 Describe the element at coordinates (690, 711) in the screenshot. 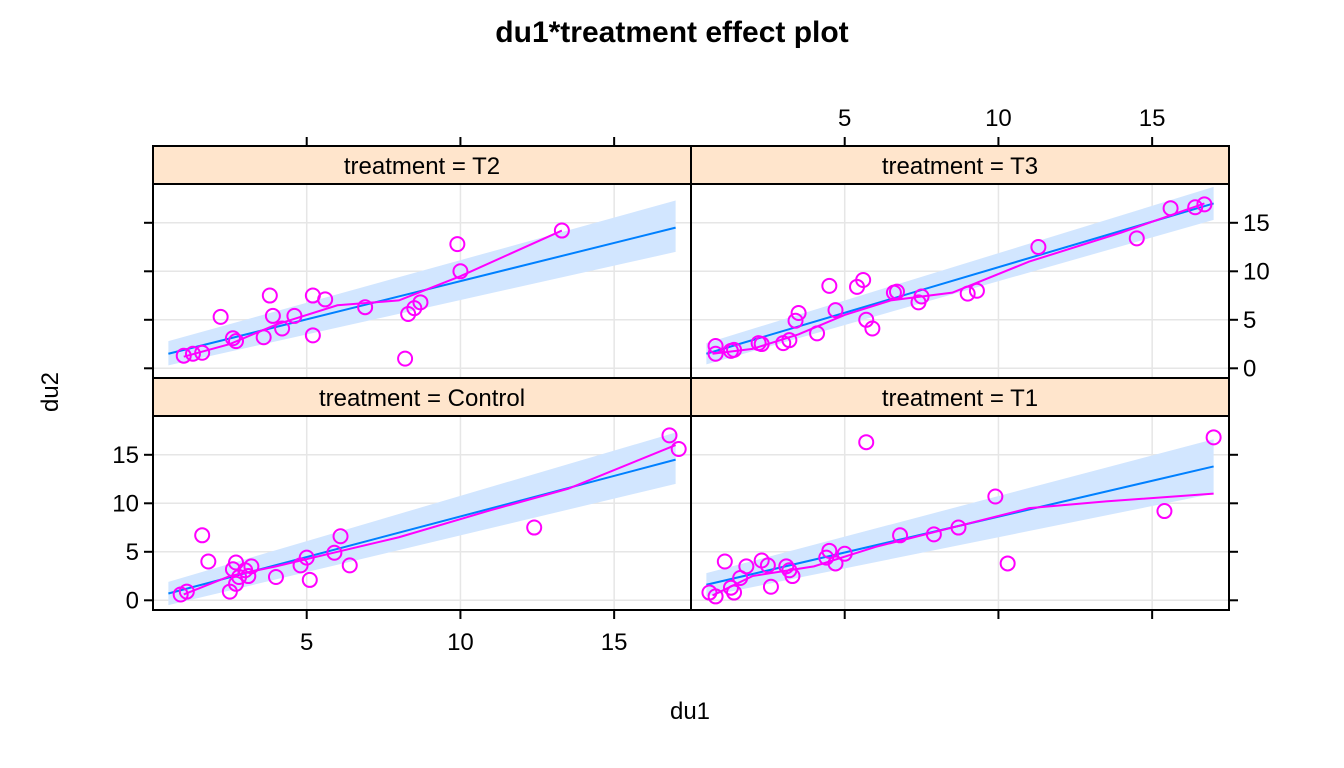

I see `x-axis-label: du1` at that location.